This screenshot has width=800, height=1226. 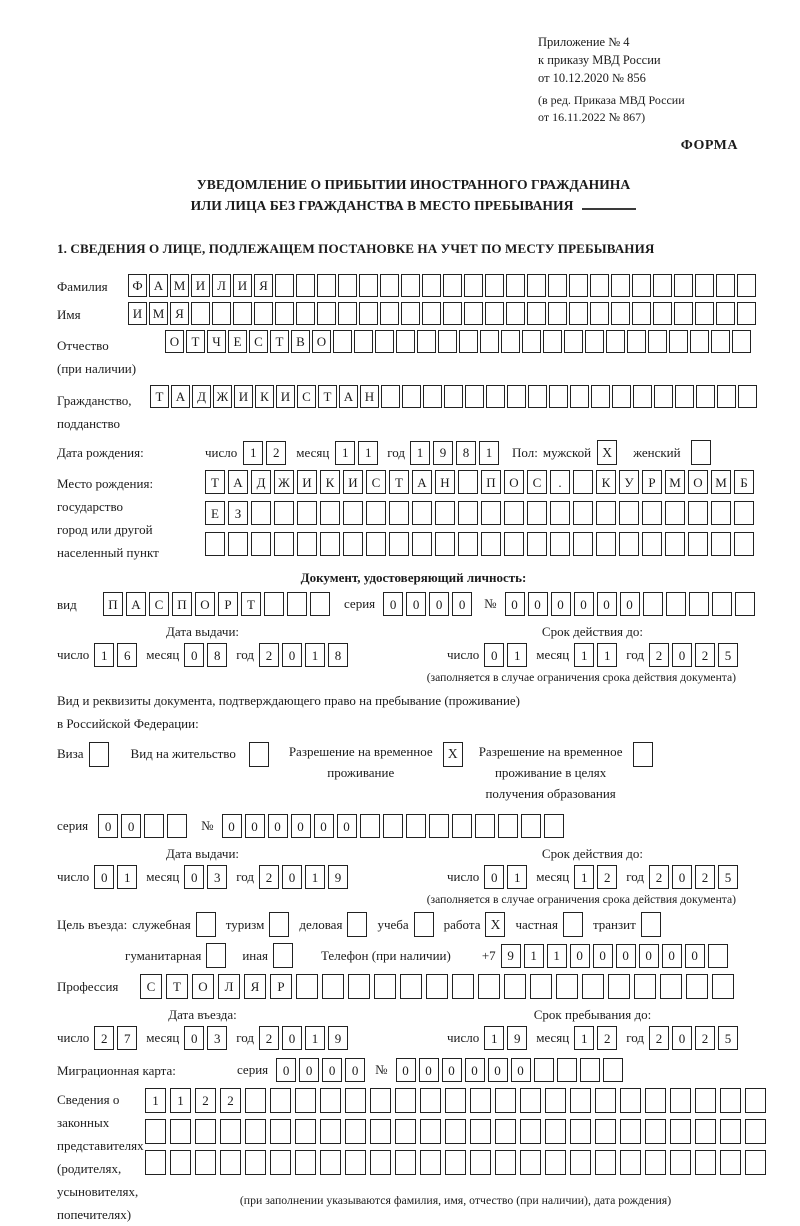 What do you see at coordinates (279, 925) in the screenshot?
I see `checkbox-purpose-tourism` at bounding box center [279, 925].